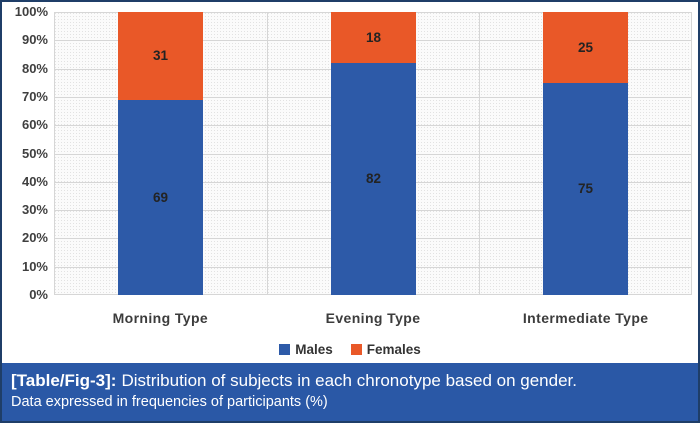 The width and height of the screenshot is (700, 423). Describe the element at coordinates (356, 349) in the screenshot. I see `legend-swatch-females` at that location.